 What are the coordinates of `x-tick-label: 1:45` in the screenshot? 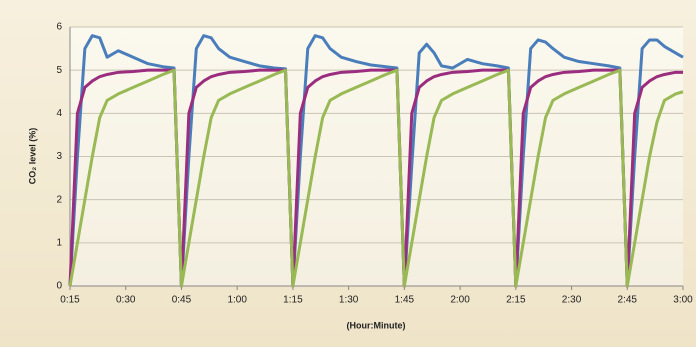 It's located at (405, 300).